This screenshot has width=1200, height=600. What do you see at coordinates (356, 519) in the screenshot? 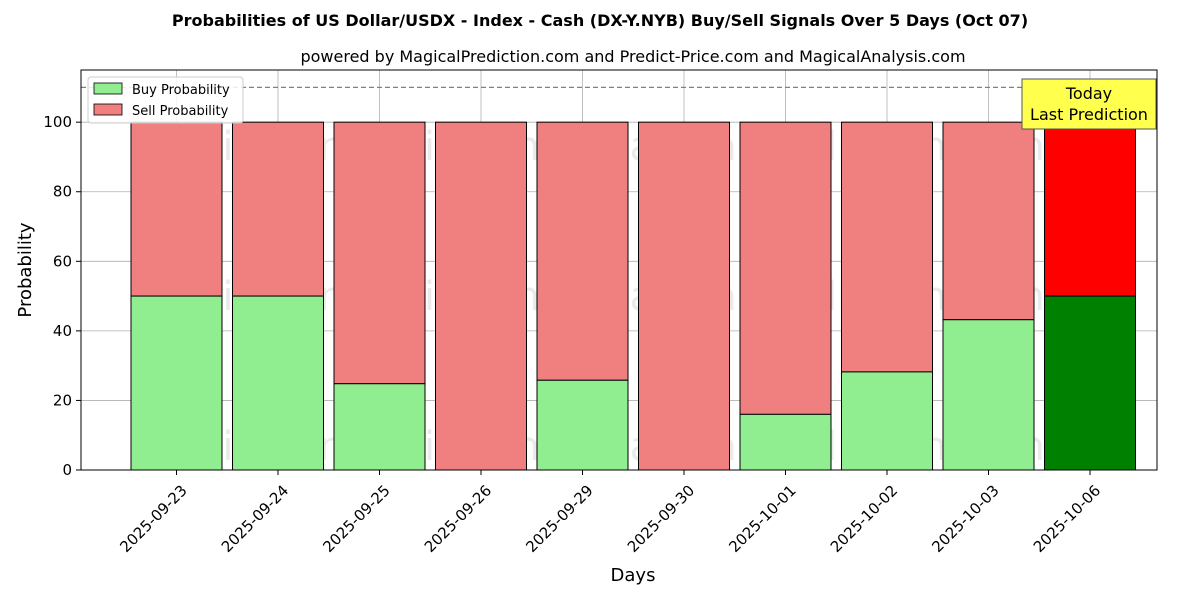
I see `x-tick-label: 2025-09-25` at bounding box center [356, 519].